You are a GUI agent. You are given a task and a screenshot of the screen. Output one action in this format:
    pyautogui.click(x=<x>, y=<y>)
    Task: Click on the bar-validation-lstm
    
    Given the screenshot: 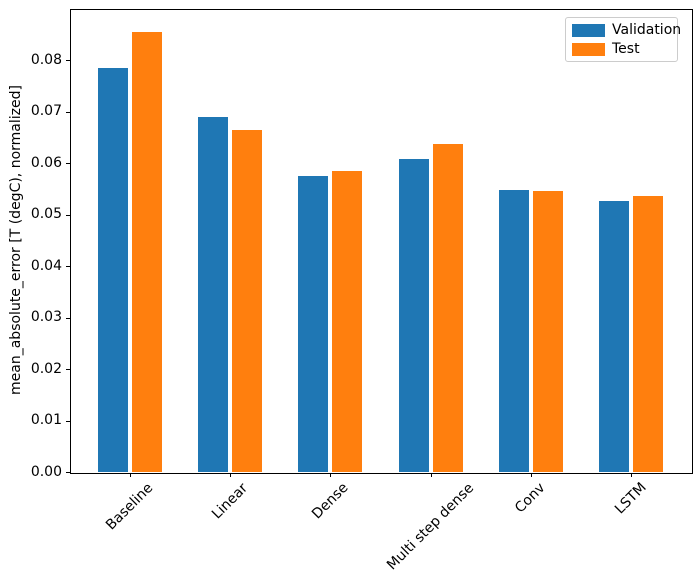 What is the action you would take?
    pyautogui.click(x=613, y=336)
    